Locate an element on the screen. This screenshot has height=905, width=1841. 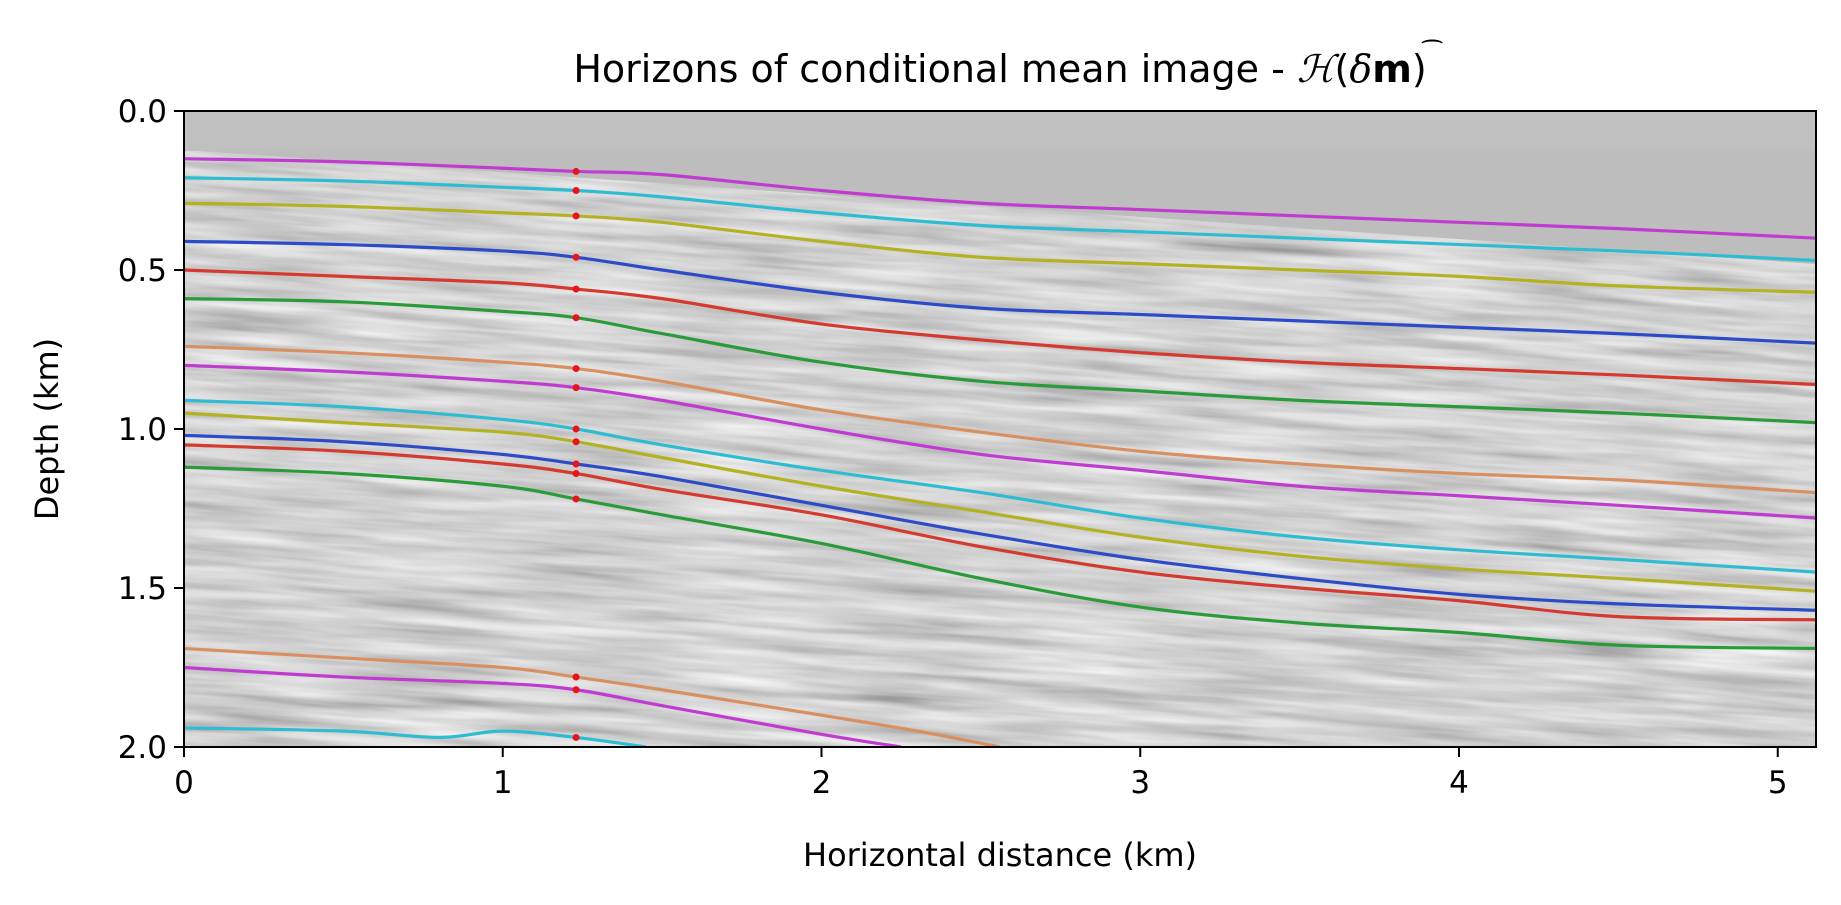
chart-title-hat: ⌢ is located at coordinates (1431, 40).